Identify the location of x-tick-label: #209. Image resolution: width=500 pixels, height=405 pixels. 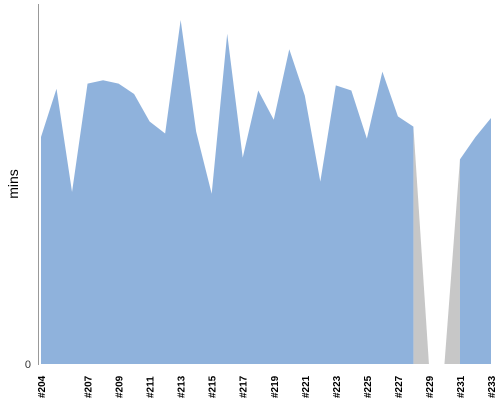
(120, 386).